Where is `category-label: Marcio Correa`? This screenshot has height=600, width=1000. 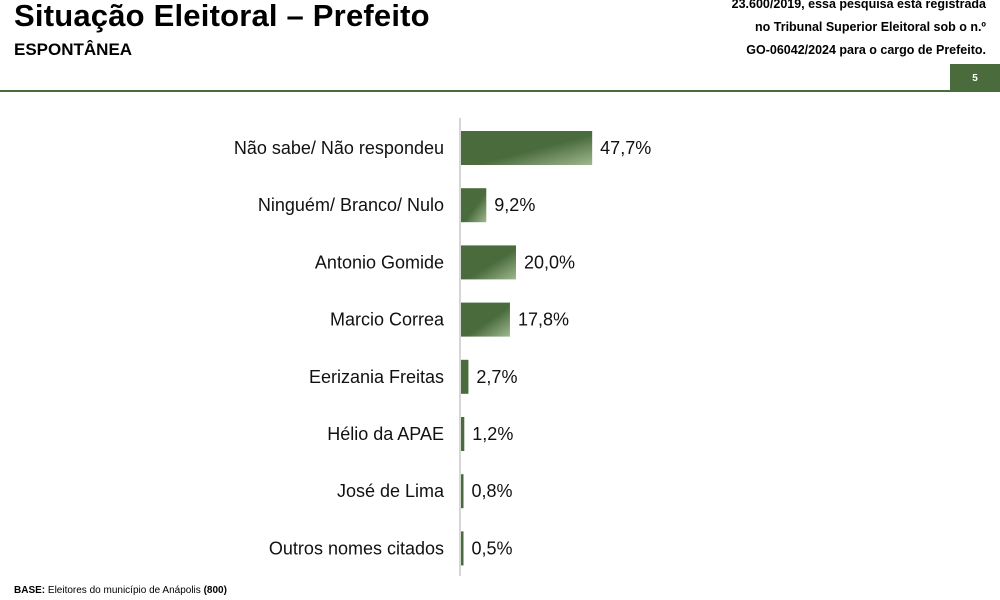
category-label: Marcio Correa is located at coordinates (387, 320).